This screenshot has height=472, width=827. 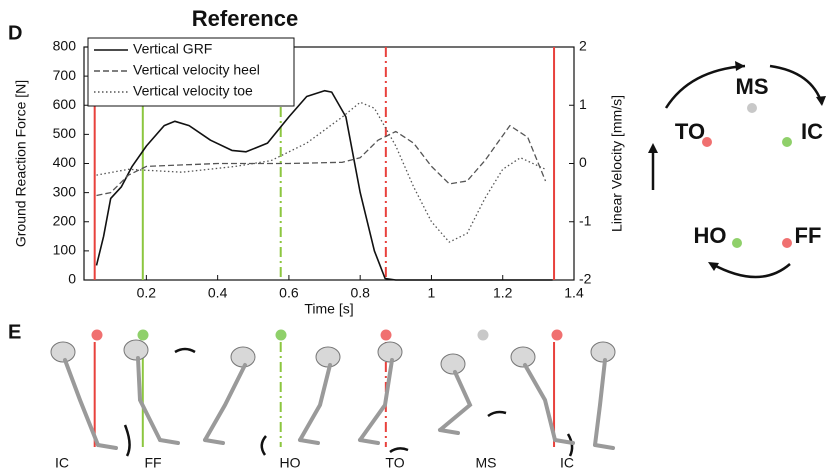 What do you see at coordinates (65, 46) in the screenshot?
I see `y-tick-label: 800` at bounding box center [65, 46].